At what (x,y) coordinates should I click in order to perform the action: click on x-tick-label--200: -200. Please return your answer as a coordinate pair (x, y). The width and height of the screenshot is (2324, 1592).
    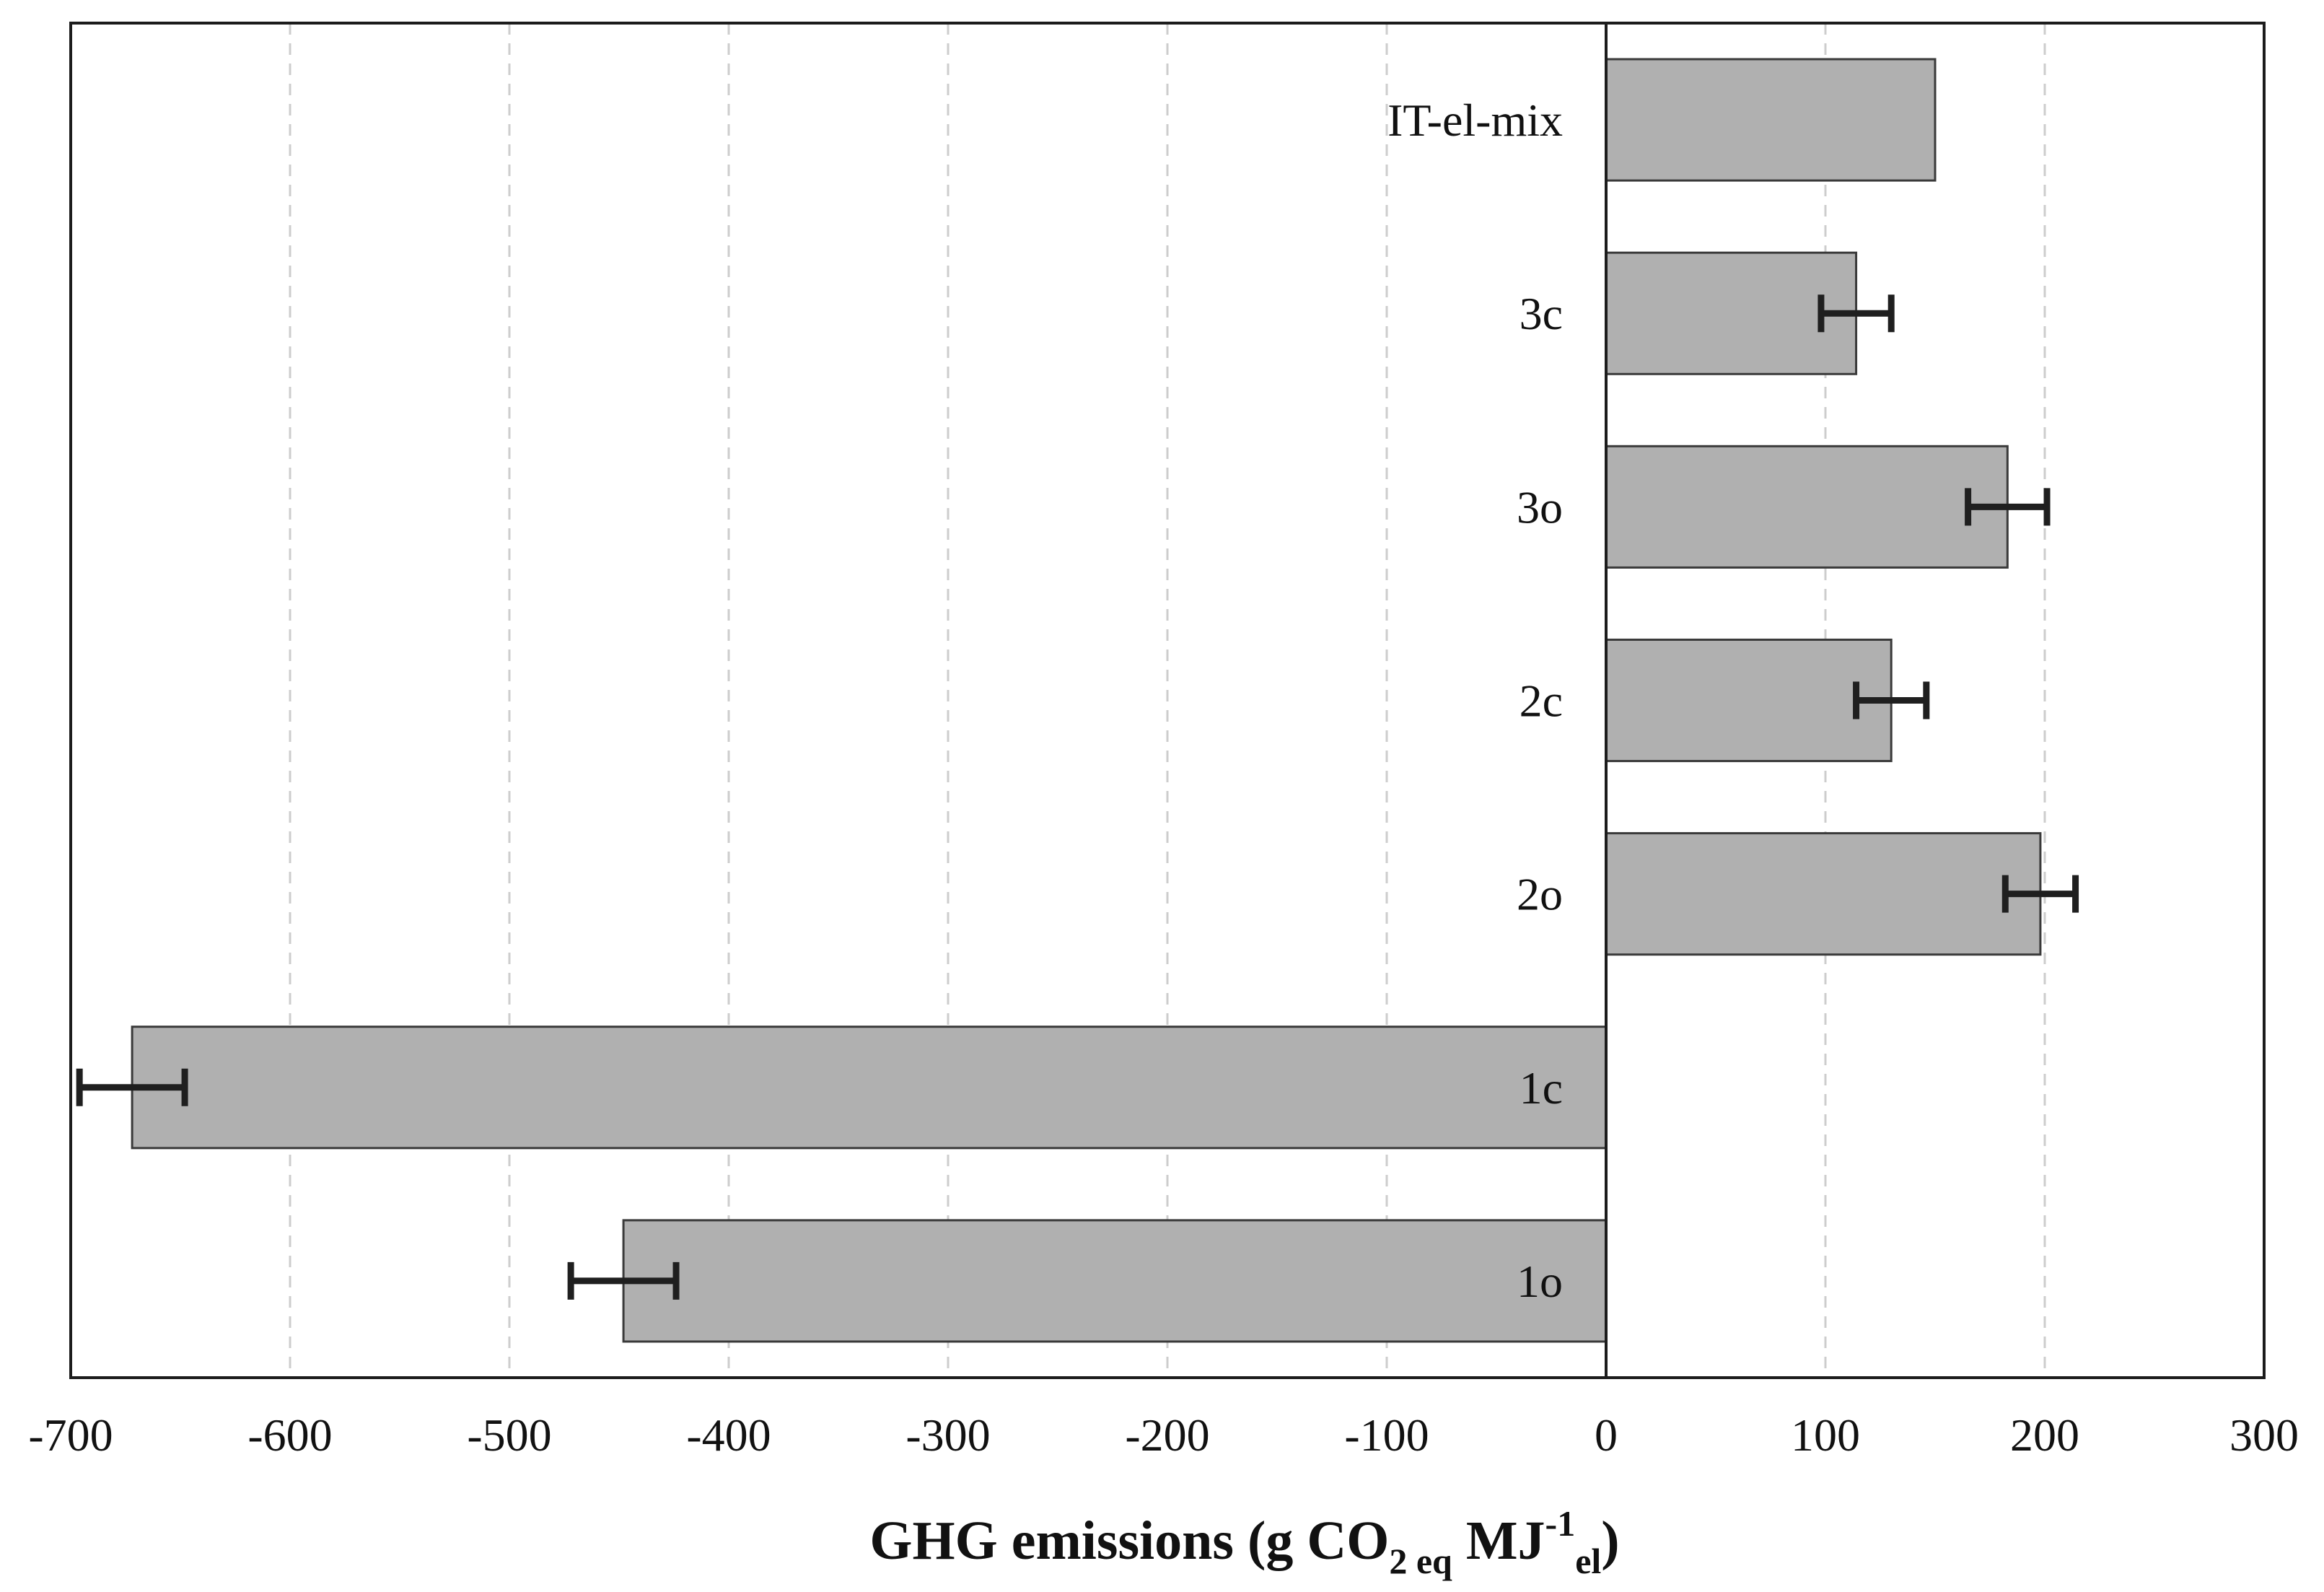
    Looking at the image, I should click on (1167, 1435).